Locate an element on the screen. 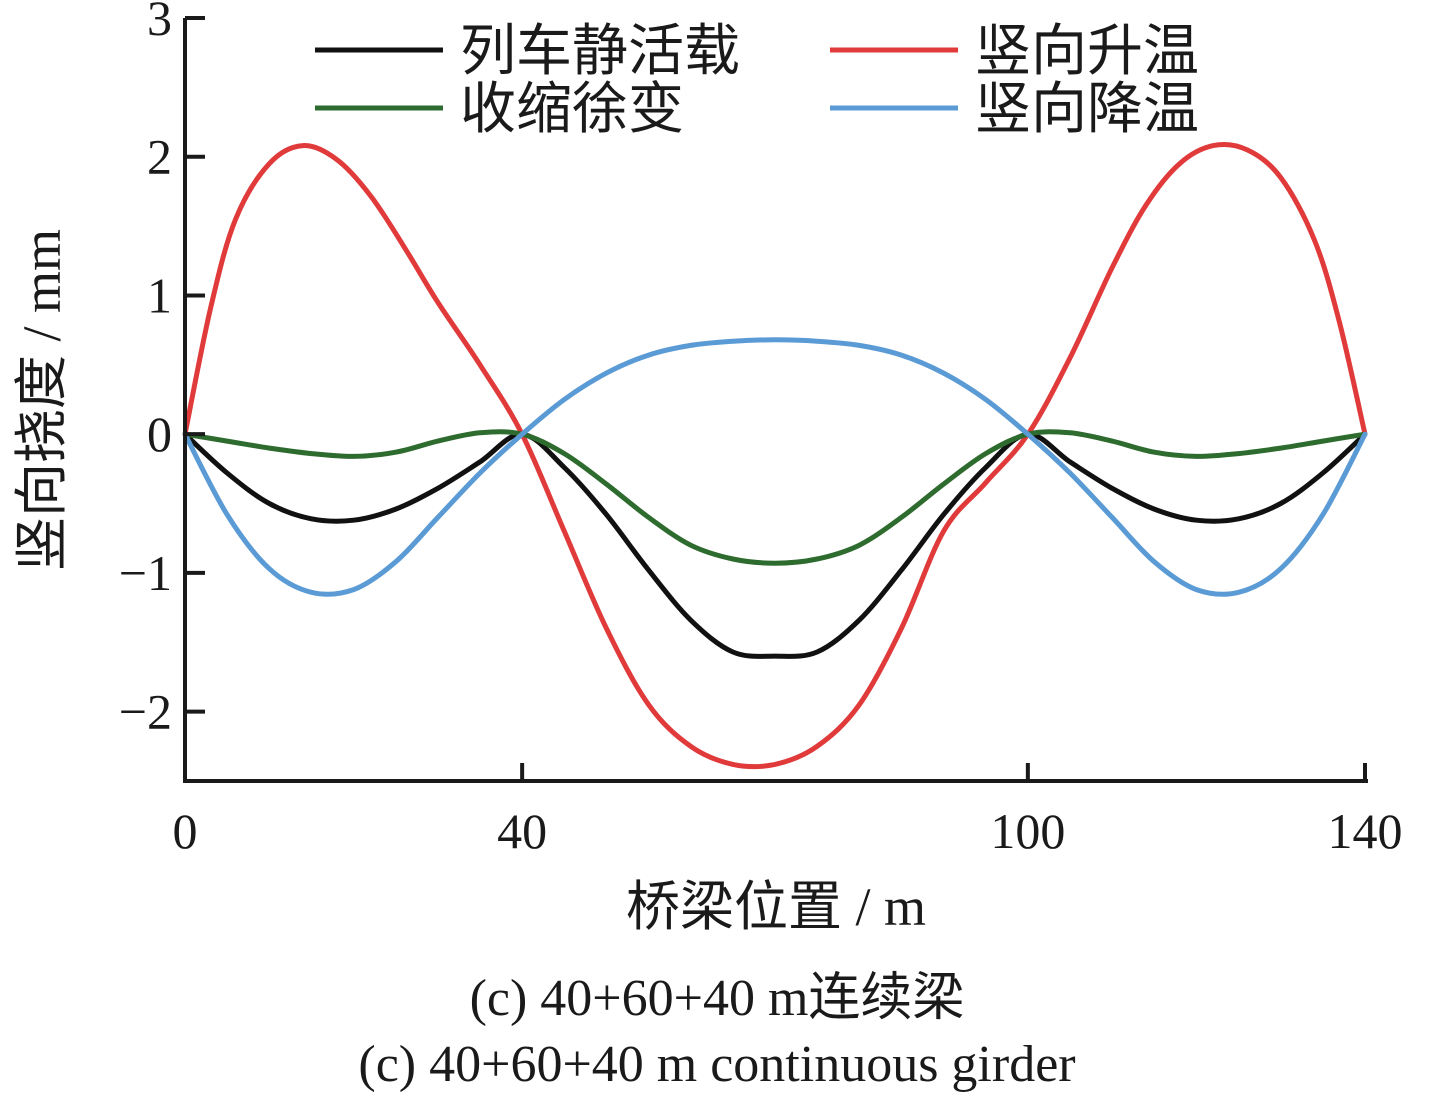  legend-label: 竖向升温 is located at coordinates (1087, 52).